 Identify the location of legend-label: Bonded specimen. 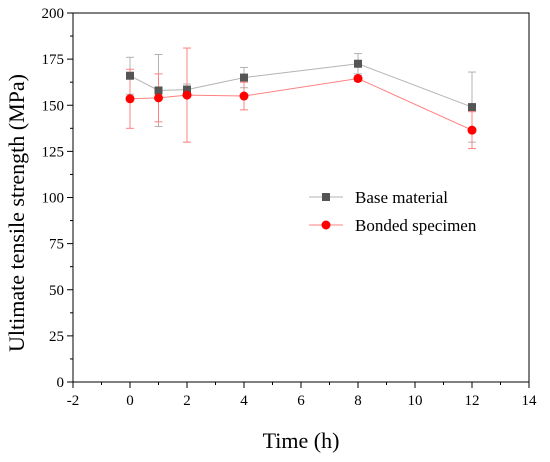
(416, 225).